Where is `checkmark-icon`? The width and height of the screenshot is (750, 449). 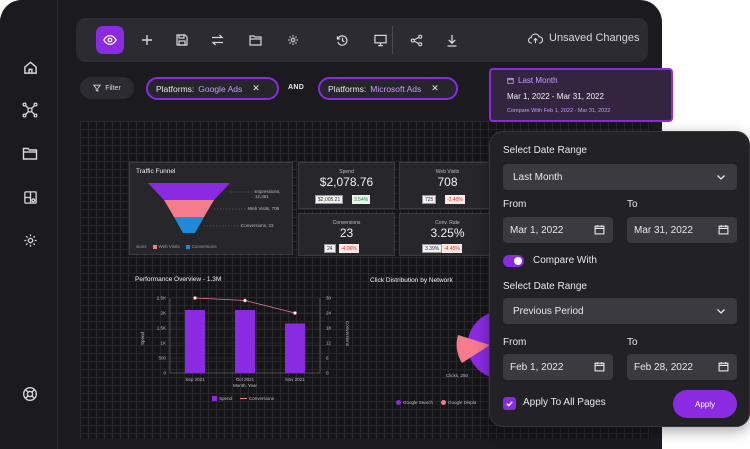 checkmark-icon is located at coordinates (509, 404).